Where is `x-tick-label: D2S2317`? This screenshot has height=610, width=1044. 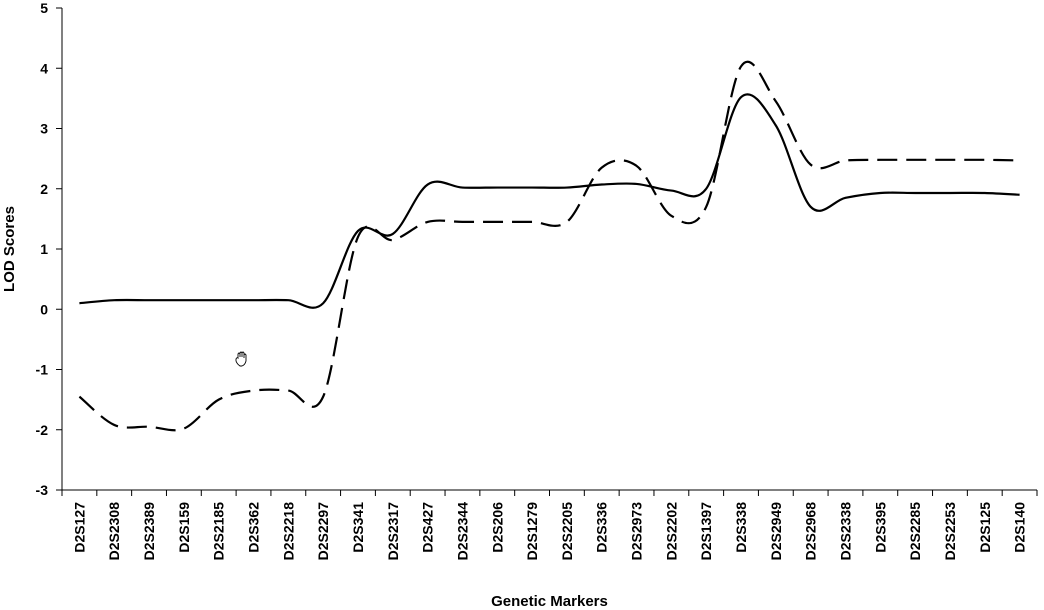
x-tick-label: D2S2317 is located at coordinates (393, 531).